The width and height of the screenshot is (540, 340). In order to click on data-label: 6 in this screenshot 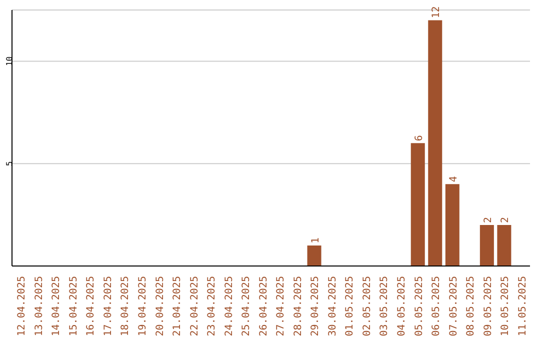, I will do `click(419, 138)`.